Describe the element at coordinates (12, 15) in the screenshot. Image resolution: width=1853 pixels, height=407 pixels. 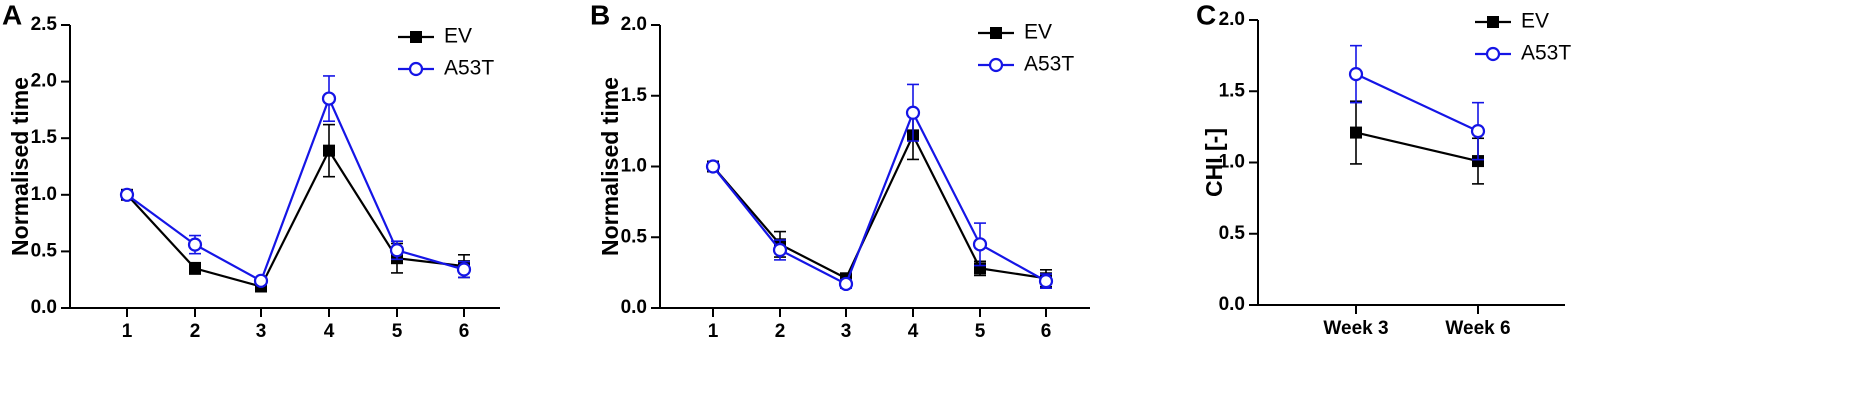
I see `panel-label: A` at that location.